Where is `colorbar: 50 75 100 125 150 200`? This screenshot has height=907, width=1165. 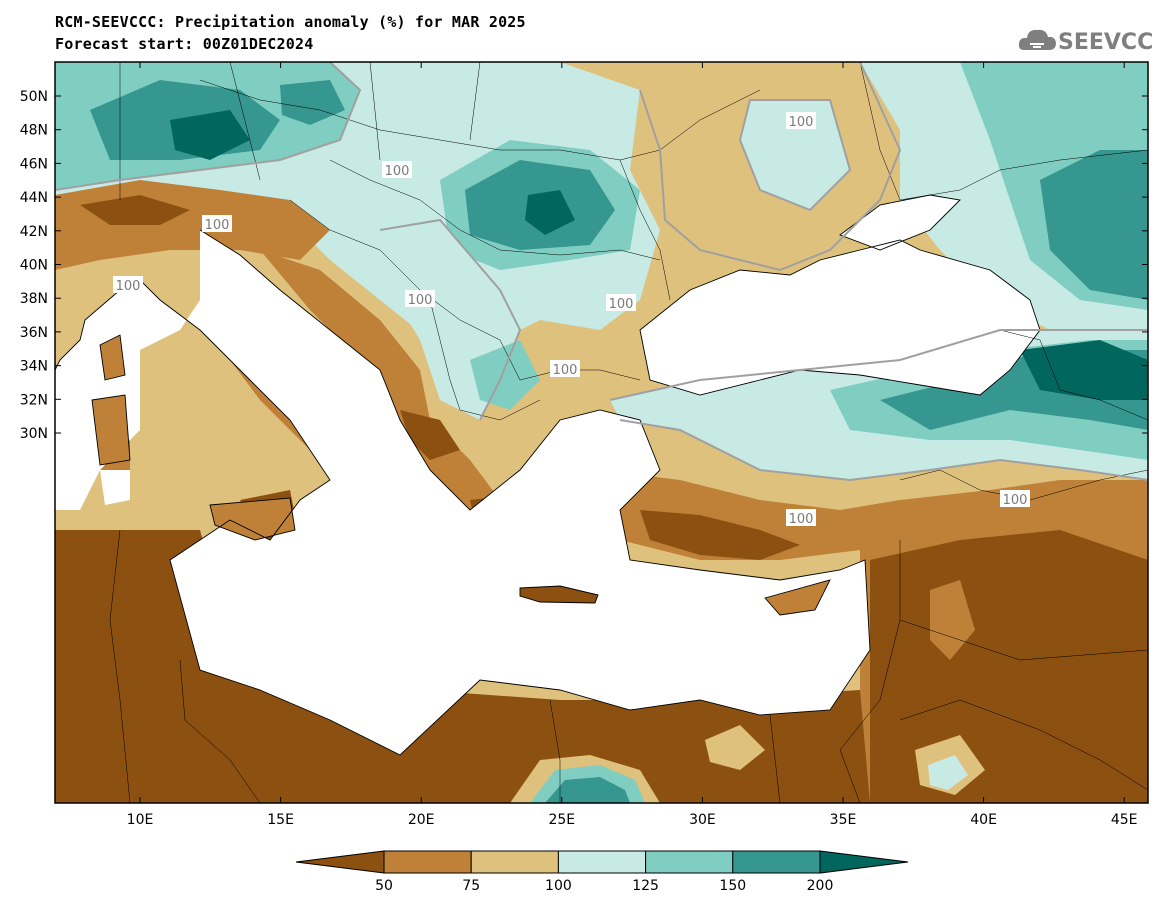 colorbar: 50 75 100 125 150 200 is located at coordinates (602, 872).